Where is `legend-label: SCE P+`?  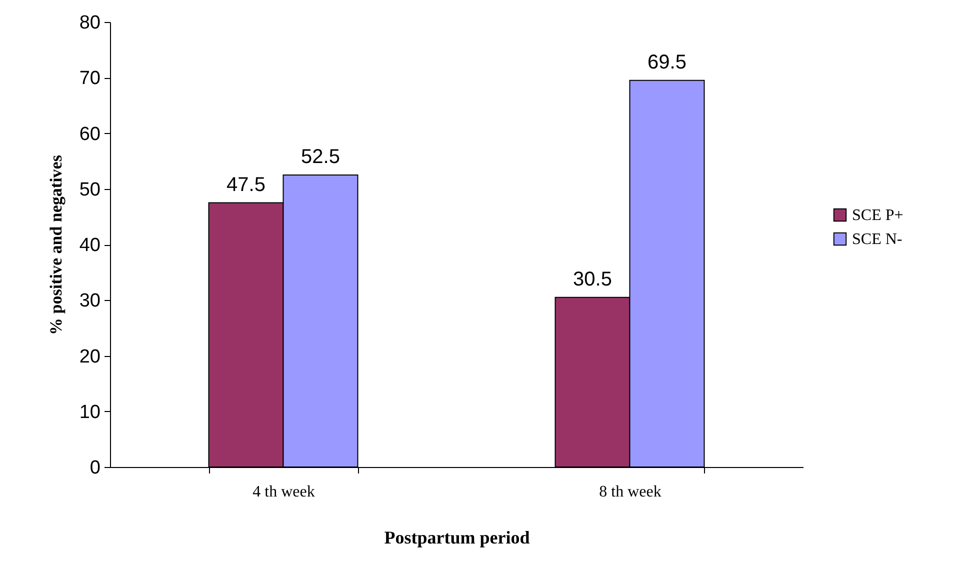 legend-label: SCE P+ is located at coordinates (878, 215).